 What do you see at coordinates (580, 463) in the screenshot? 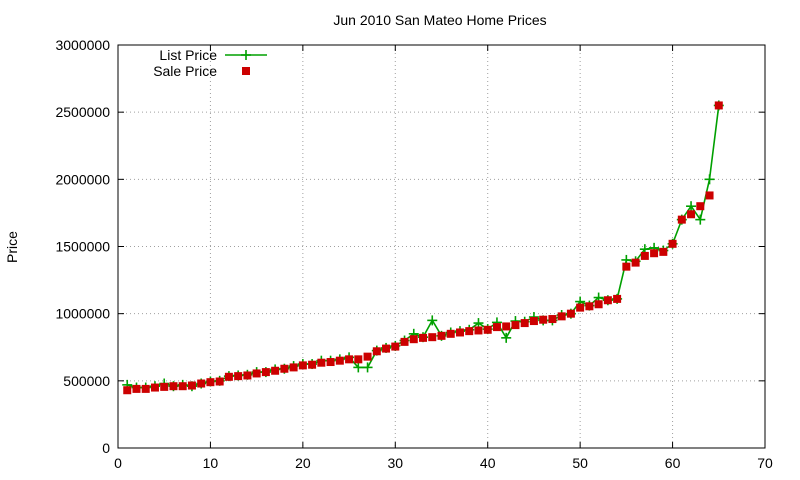
I see `x-tick-label: 50` at bounding box center [580, 463].